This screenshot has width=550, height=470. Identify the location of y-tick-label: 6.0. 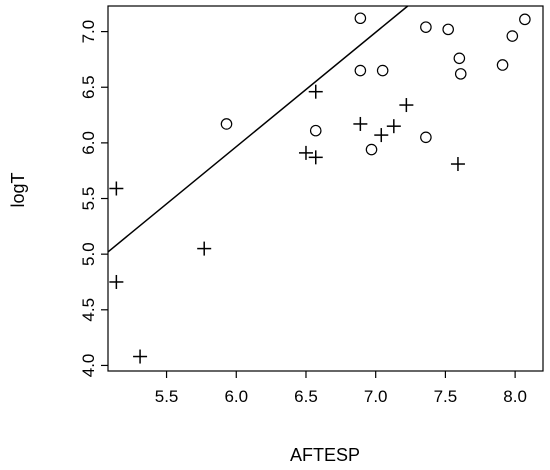
(88, 143).